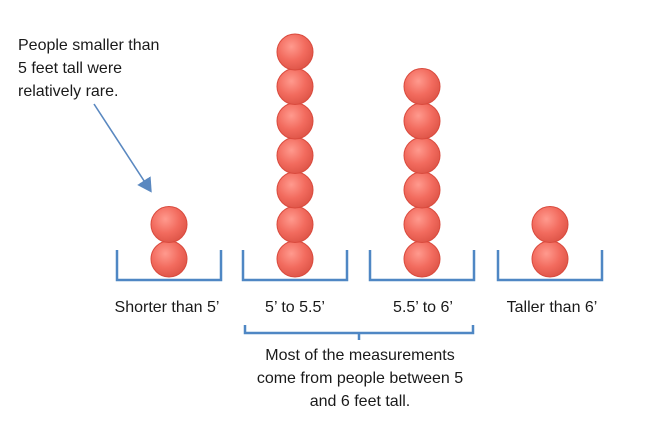  What do you see at coordinates (70, 68) in the screenshot?
I see `annotation-line: 5 feet tall were` at bounding box center [70, 68].